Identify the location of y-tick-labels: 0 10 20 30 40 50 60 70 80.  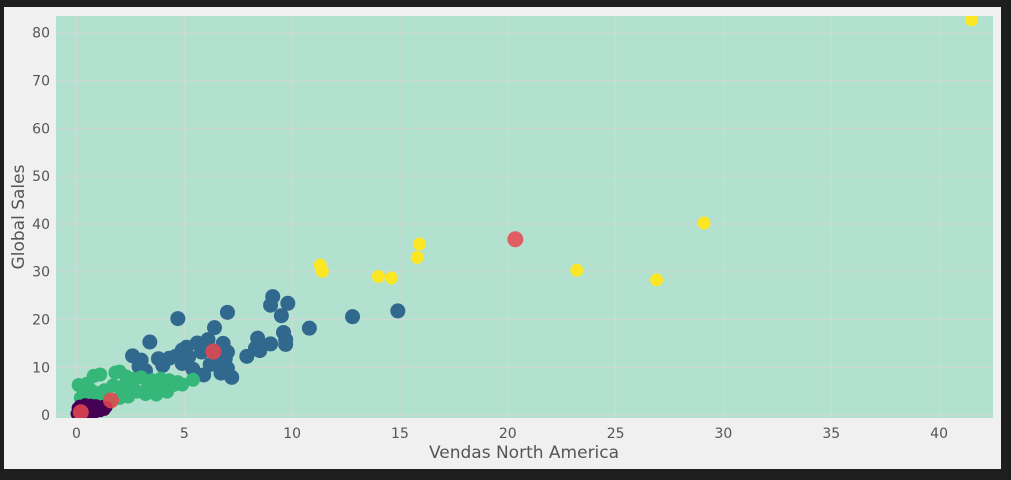
(41, 225).